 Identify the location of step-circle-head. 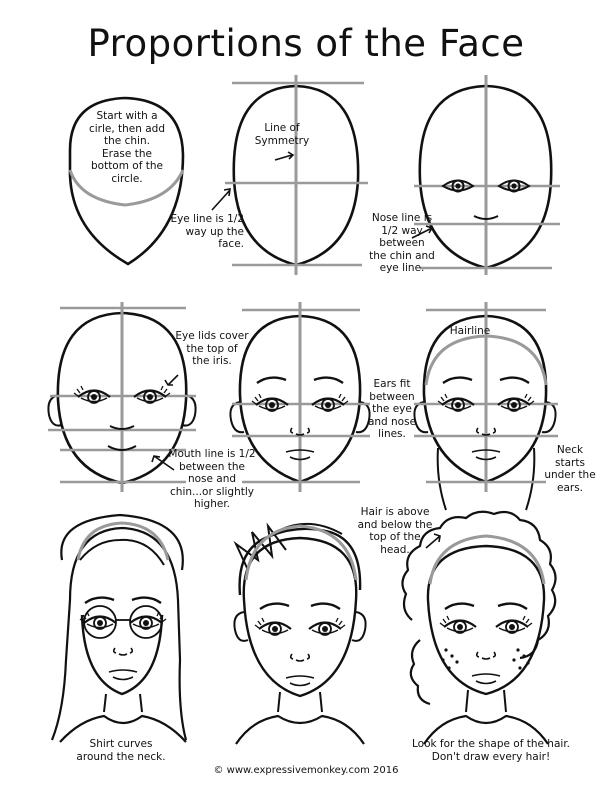
(126, 181).